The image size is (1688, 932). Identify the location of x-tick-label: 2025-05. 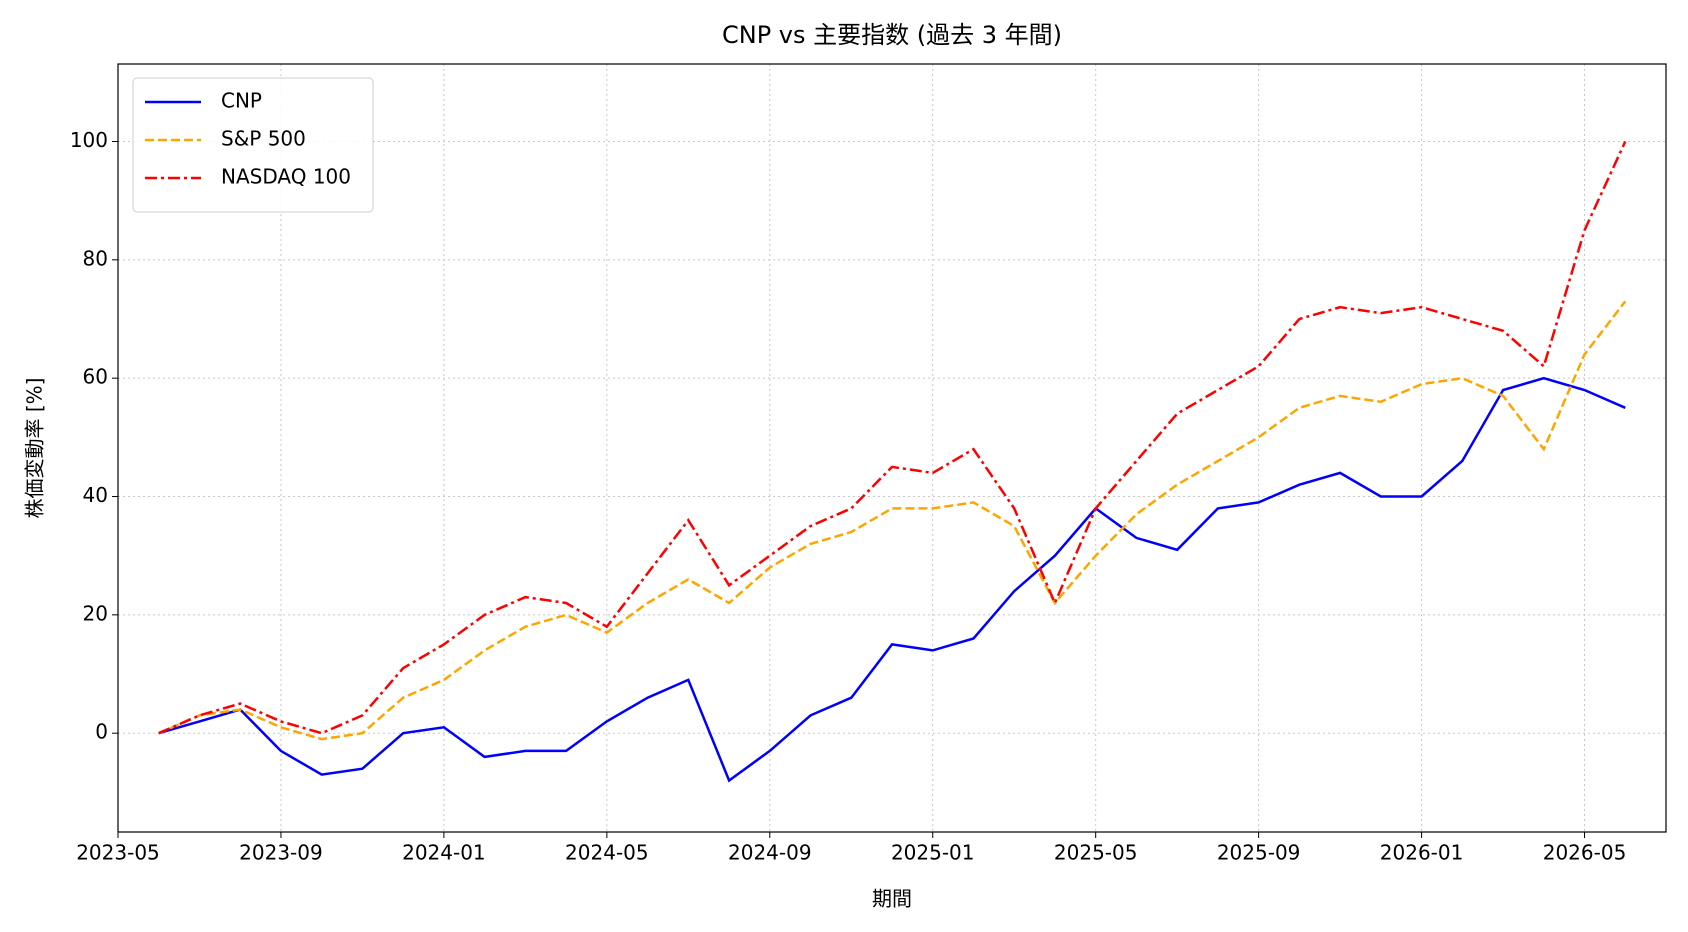
(1096, 853).